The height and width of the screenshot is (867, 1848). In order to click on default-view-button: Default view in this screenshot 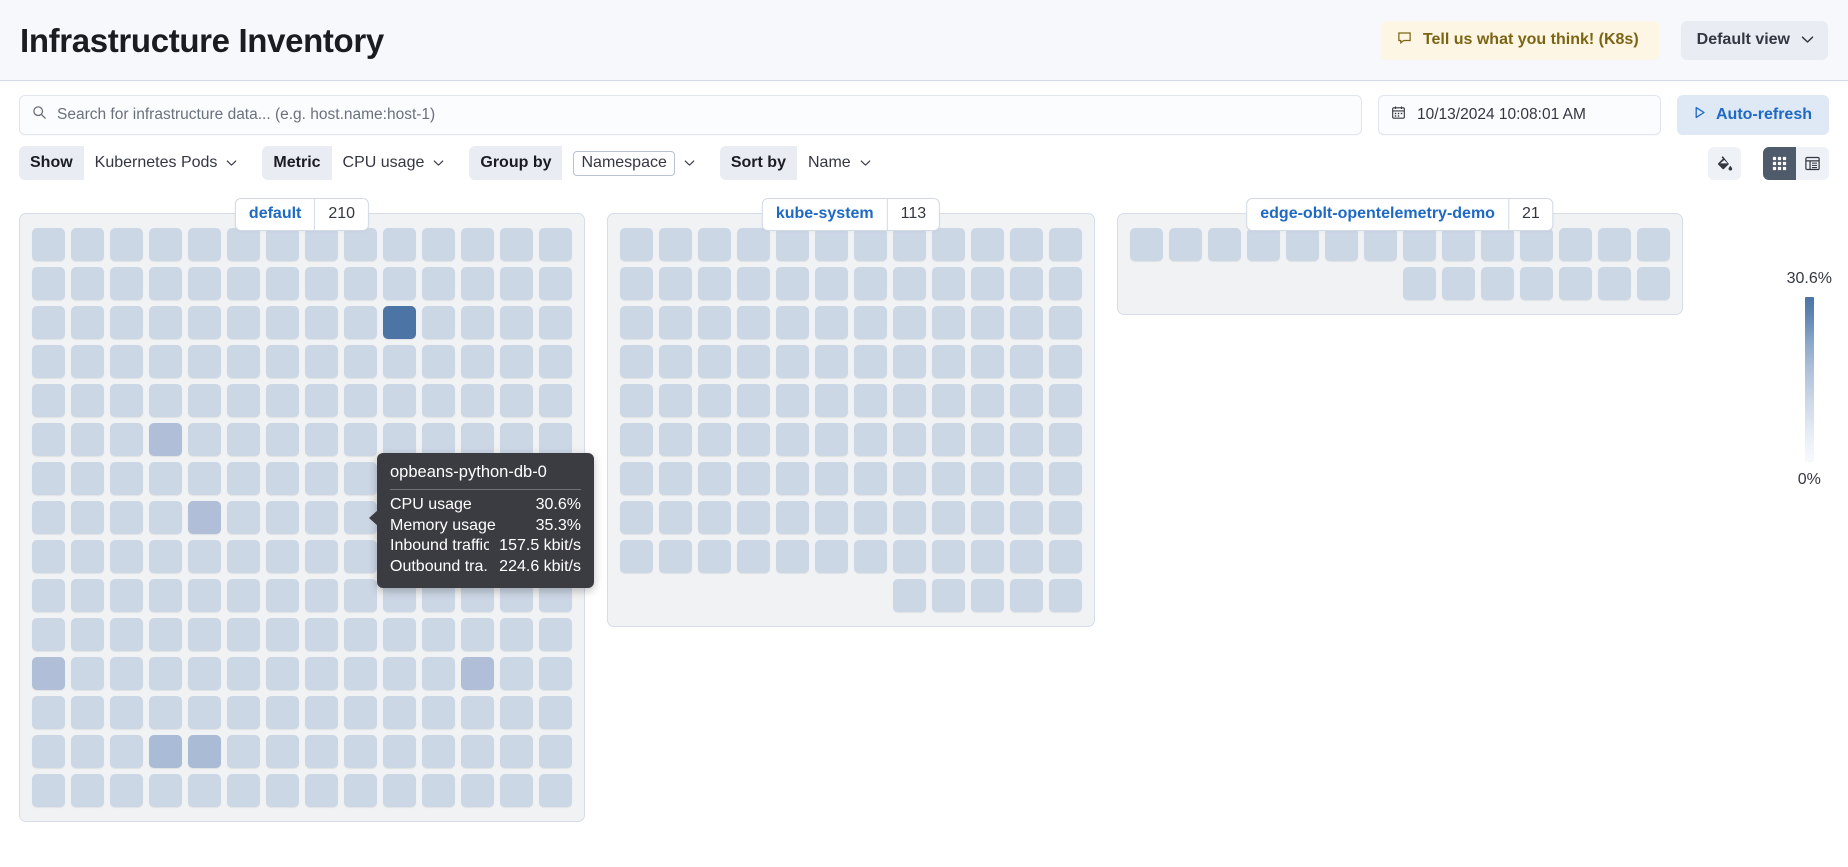, I will do `click(1754, 40)`.